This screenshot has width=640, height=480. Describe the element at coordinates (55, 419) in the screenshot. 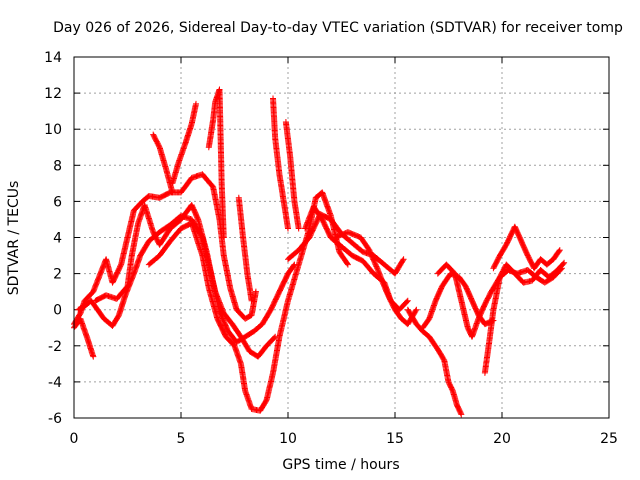

I see `y-tick-label: -6` at that location.